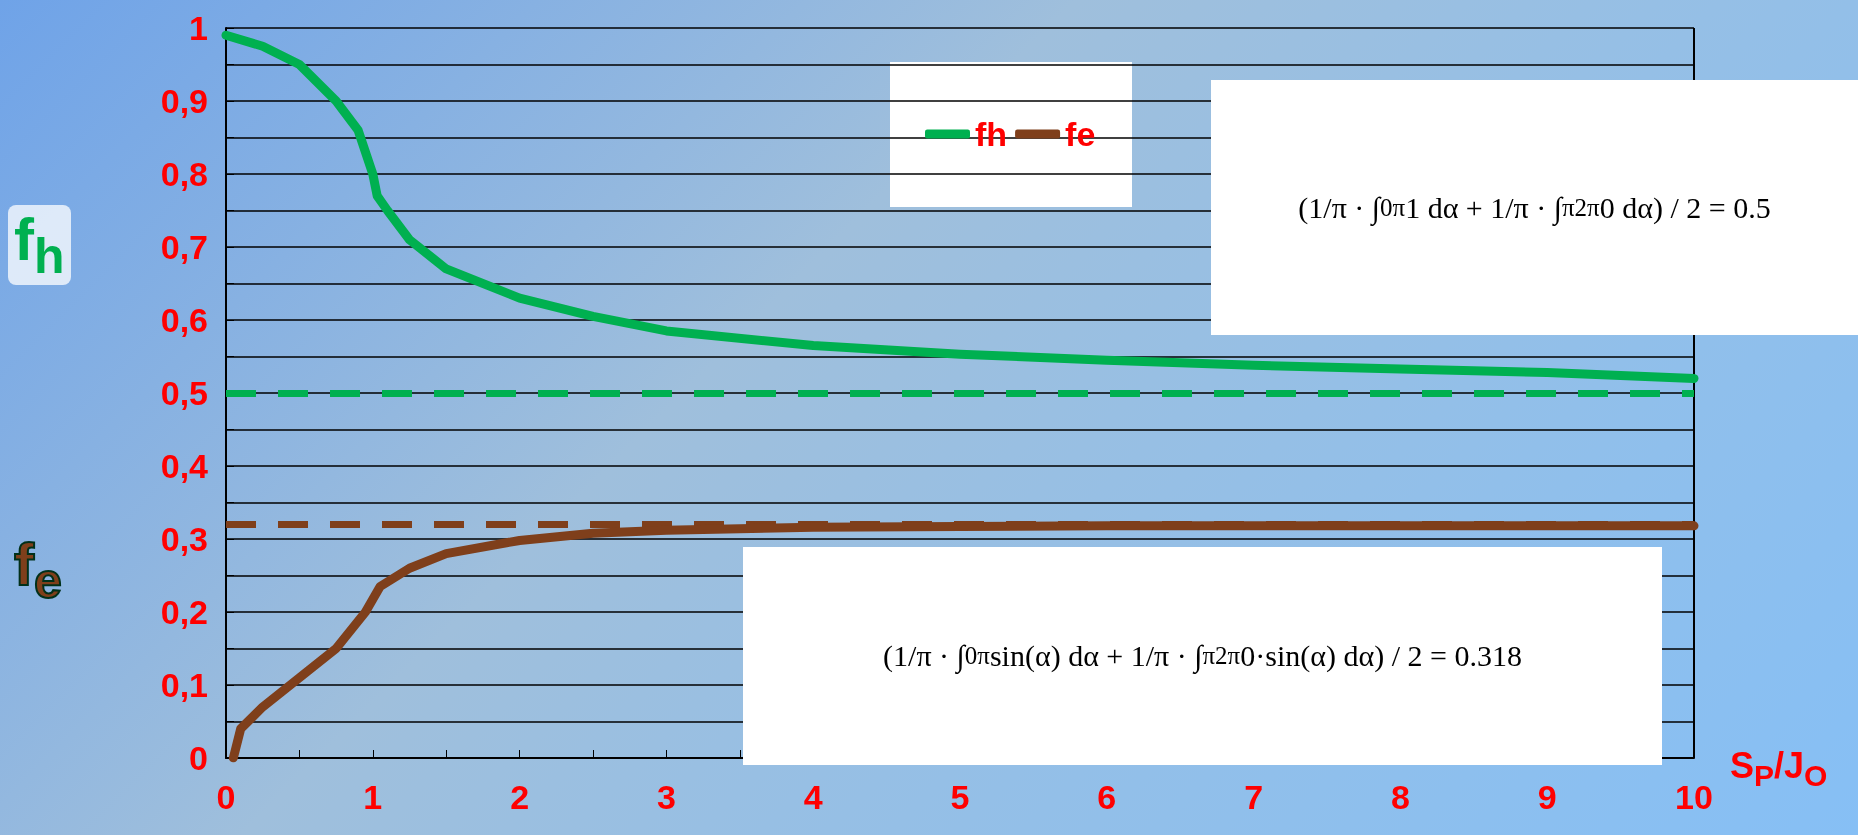 The image size is (1858, 835). Describe the element at coordinates (184, 174) in the screenshot. I see `y-tick-label: 0,8` at that location.